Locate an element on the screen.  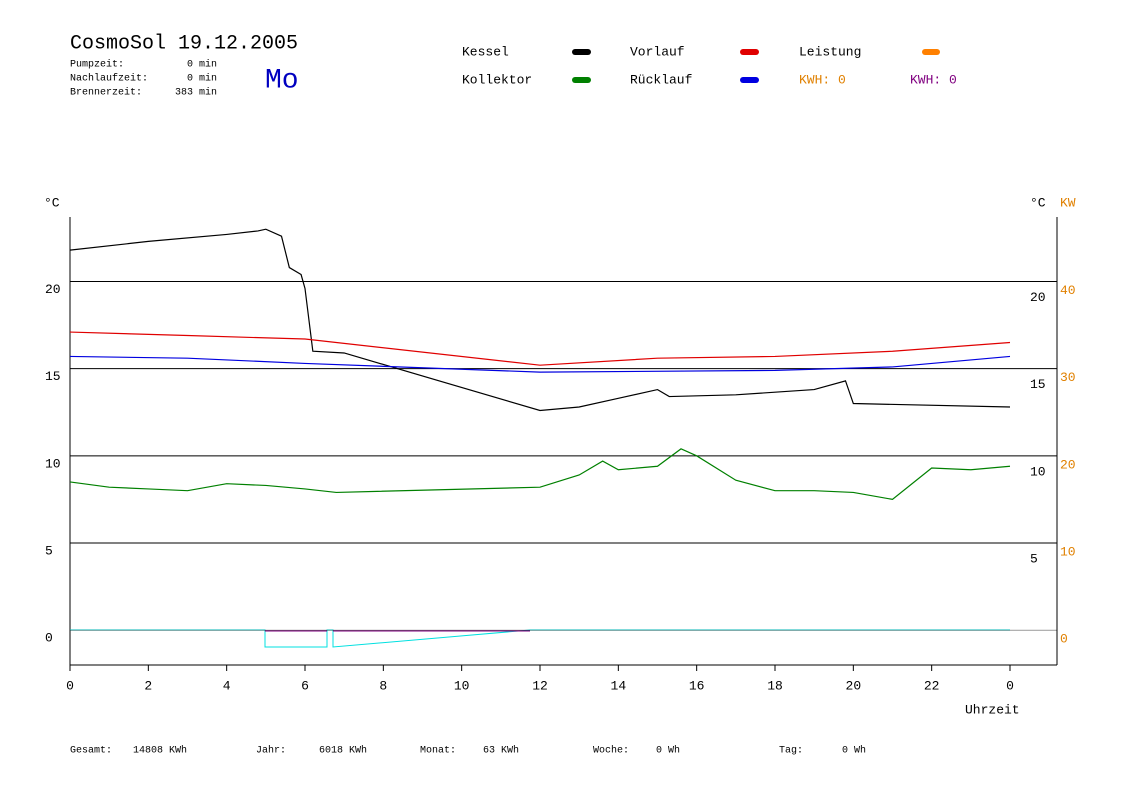
y2-tick-label: 40 is located at coordinates (1068, 290).